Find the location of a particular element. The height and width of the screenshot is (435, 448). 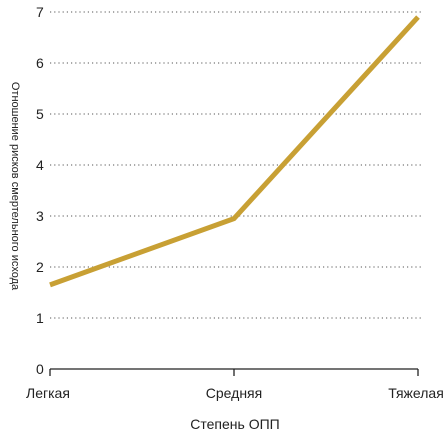

x-tick-labels: Легкая Средняя Тяжелая is located at coordinates (235, 393).